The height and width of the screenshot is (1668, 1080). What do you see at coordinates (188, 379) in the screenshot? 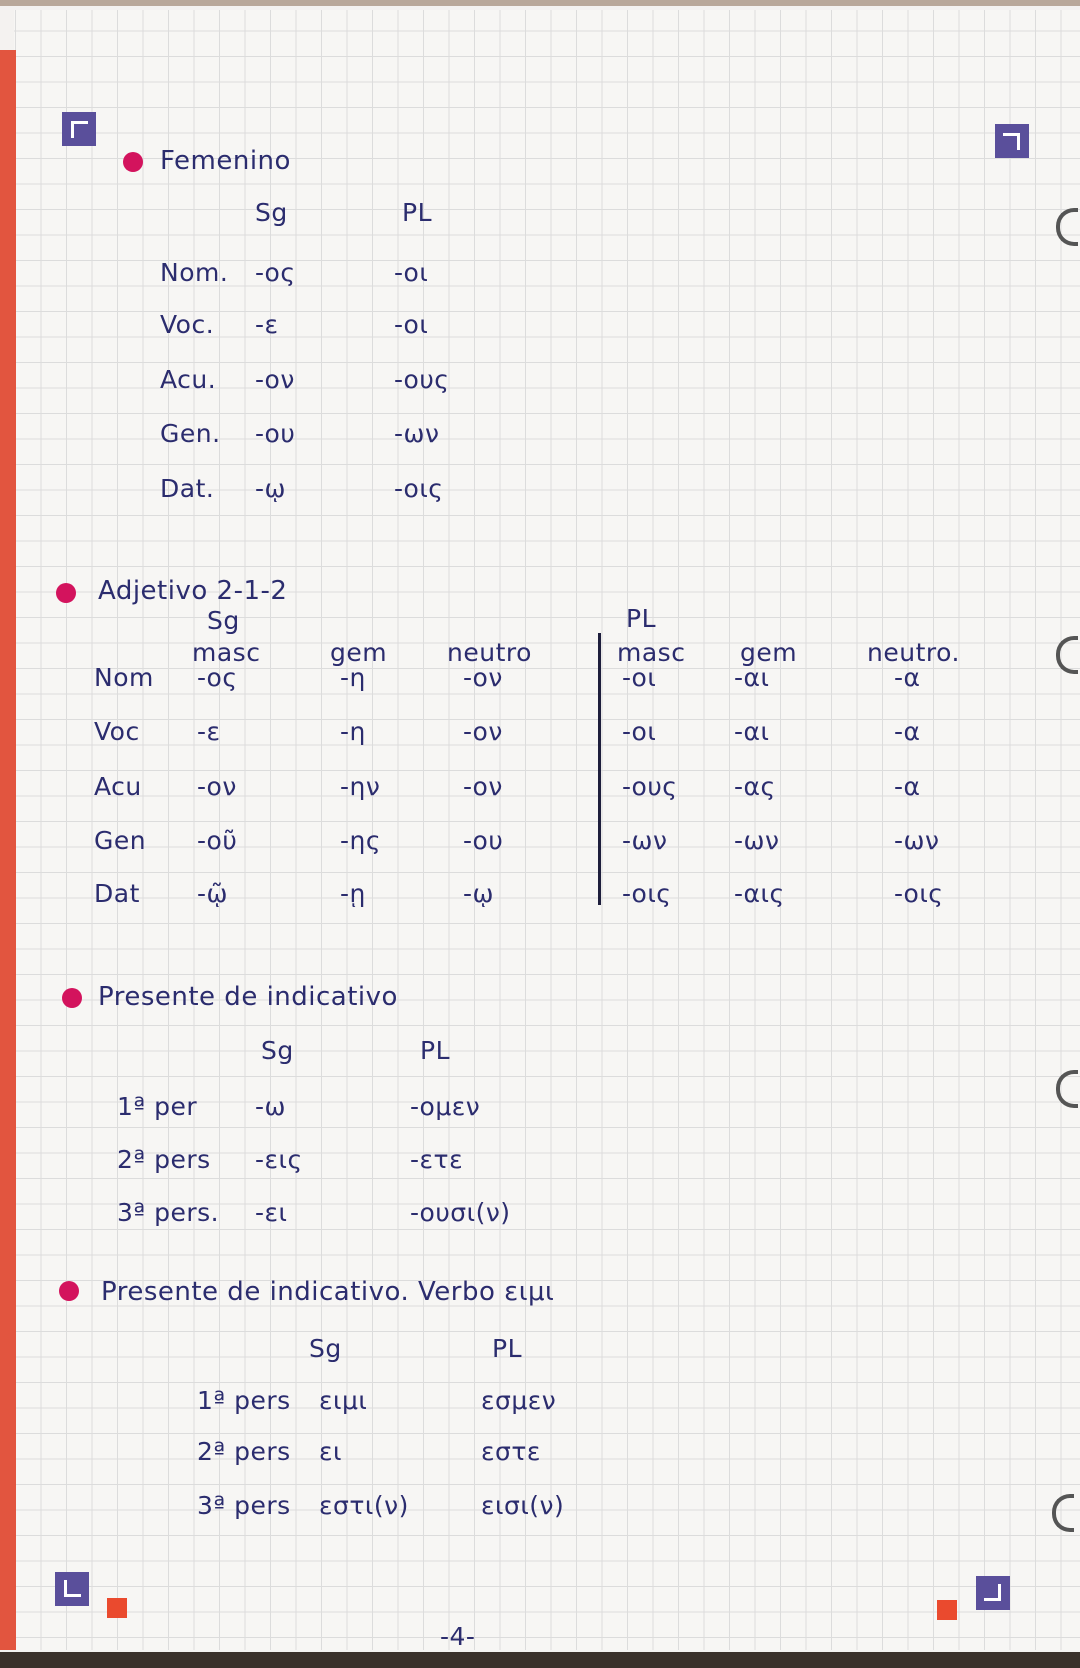
I see `row-label: Acu.` at bounding box center [188, 379].